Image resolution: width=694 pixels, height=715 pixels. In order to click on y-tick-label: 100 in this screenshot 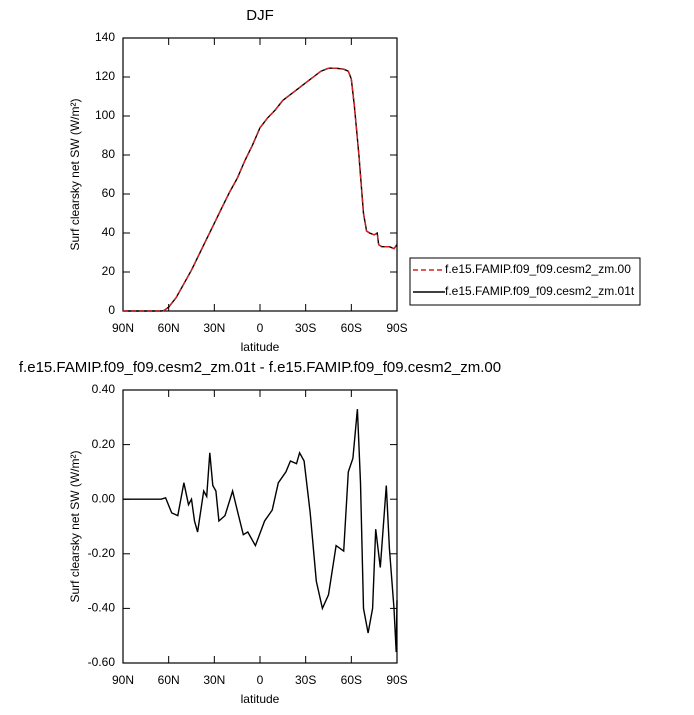, I will do `click(105, 115)`.